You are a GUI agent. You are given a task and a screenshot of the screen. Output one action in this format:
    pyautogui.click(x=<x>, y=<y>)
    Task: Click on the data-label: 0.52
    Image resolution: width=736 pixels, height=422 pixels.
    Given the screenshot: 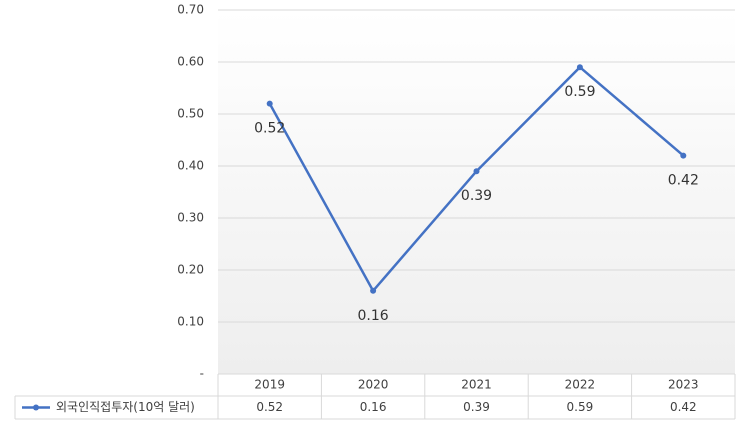 What is the action you would take?
    pyautogui.click(x=269, y=129)
    